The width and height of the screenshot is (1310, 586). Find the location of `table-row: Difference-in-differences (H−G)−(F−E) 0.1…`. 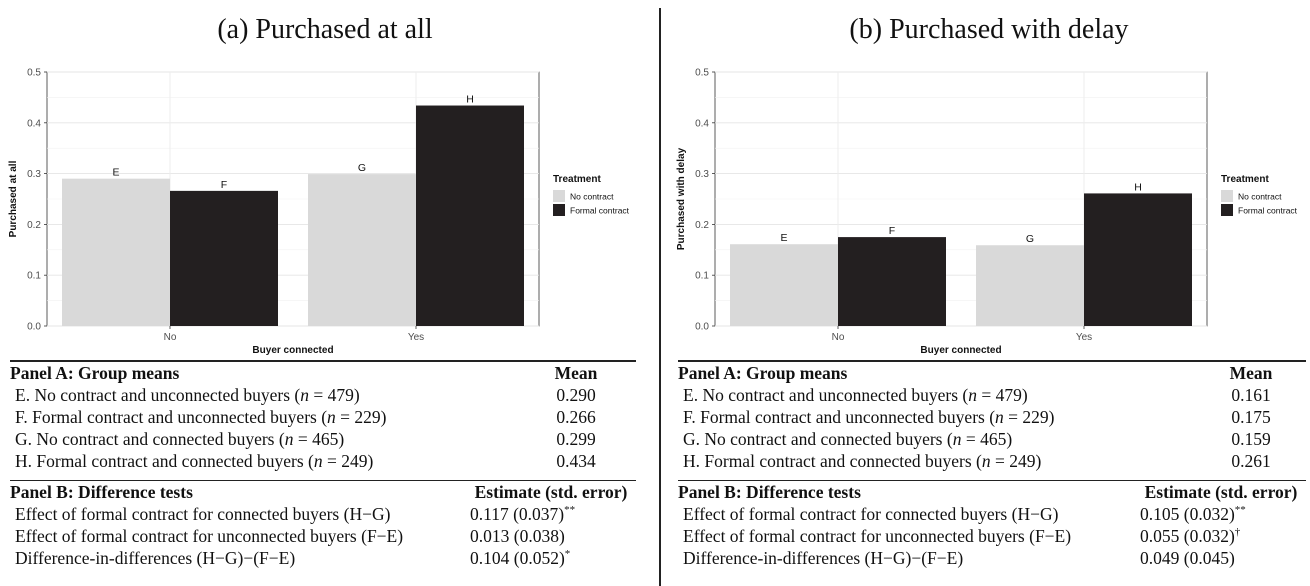

table-row: Difference-in-differences (H−G)−(F−E) 0.1… is located at coordinates (293, 558).